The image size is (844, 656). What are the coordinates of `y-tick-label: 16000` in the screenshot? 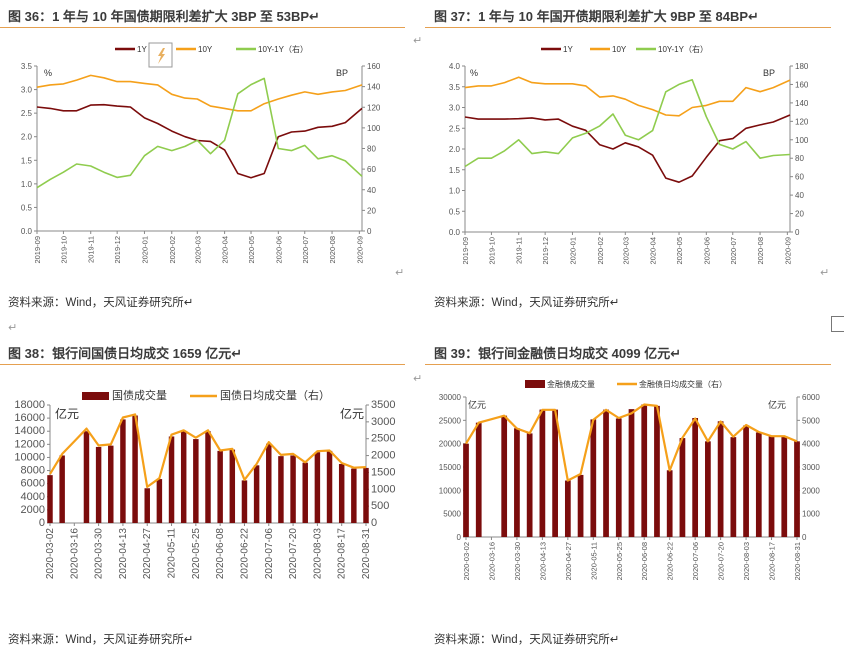 It's located at (29, 418).